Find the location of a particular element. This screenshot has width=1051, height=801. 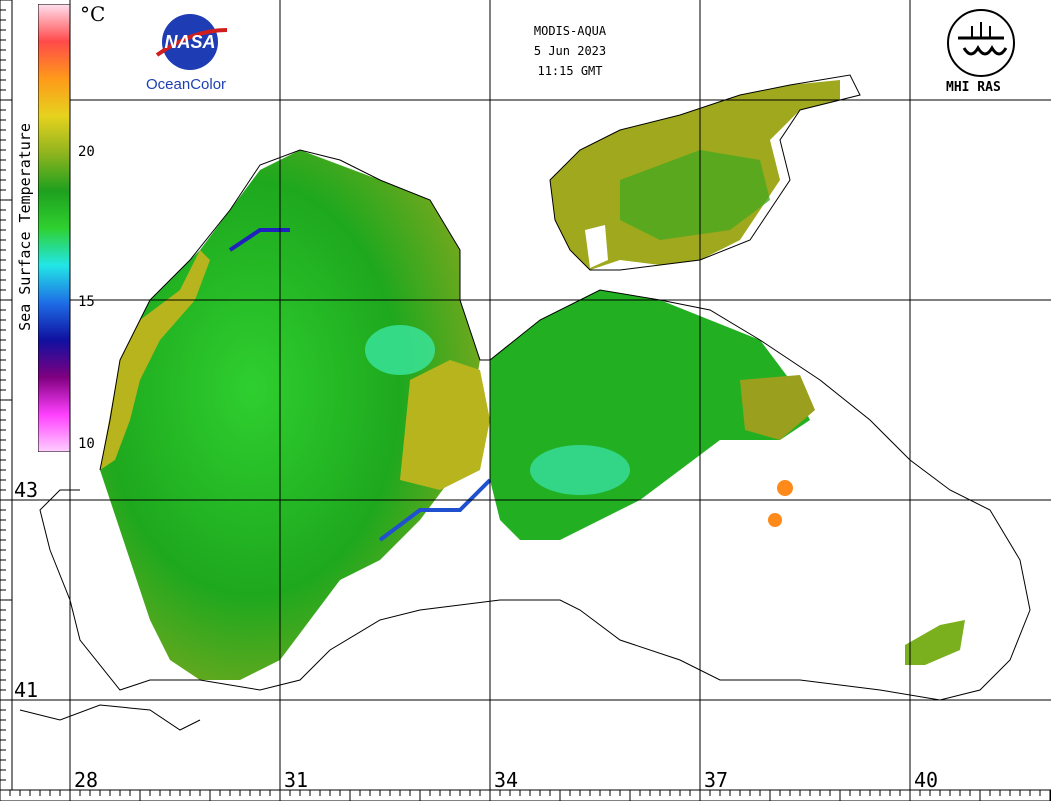

mhi-logo is located at coordinates (981, 43).